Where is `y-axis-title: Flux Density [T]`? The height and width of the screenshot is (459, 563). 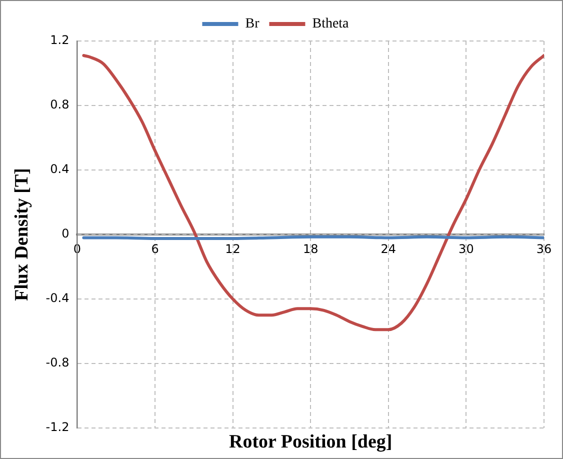 y-axis-title: Flux Density [T] is located at coordinates (21, 234).